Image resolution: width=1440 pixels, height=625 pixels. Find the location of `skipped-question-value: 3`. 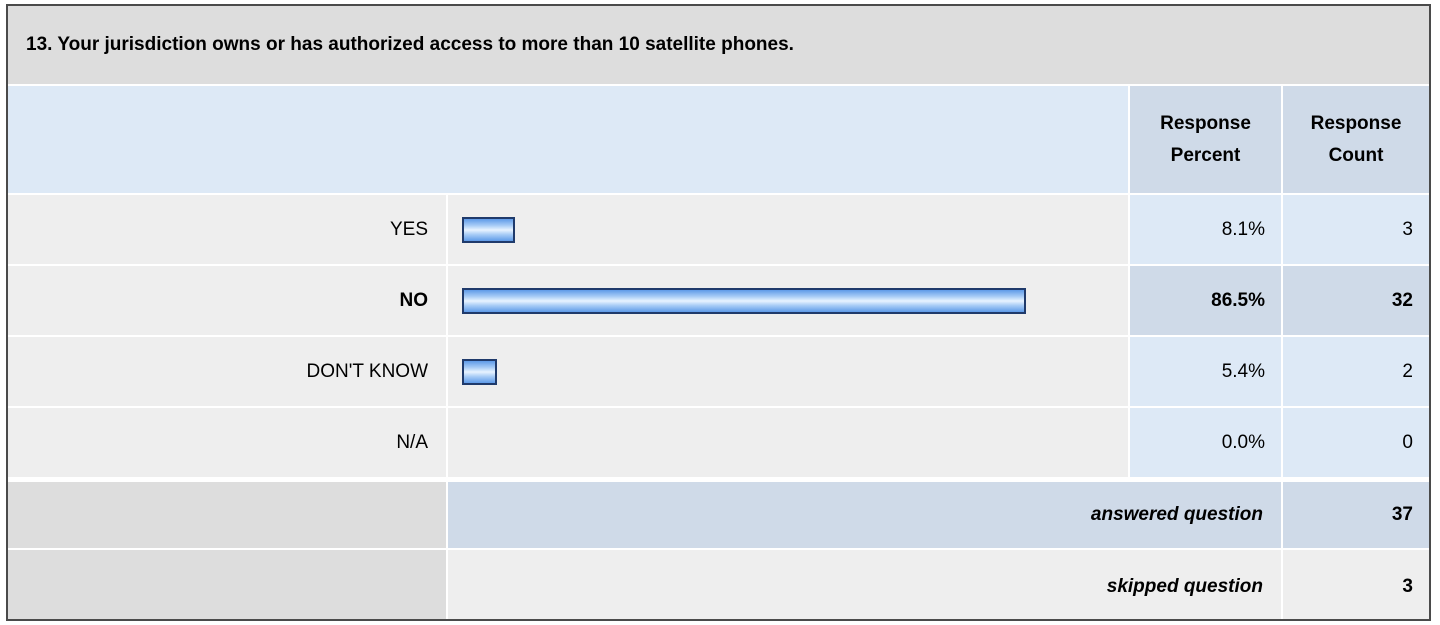

skipped-question-value: 3 is located at coordinates (1356, 584).